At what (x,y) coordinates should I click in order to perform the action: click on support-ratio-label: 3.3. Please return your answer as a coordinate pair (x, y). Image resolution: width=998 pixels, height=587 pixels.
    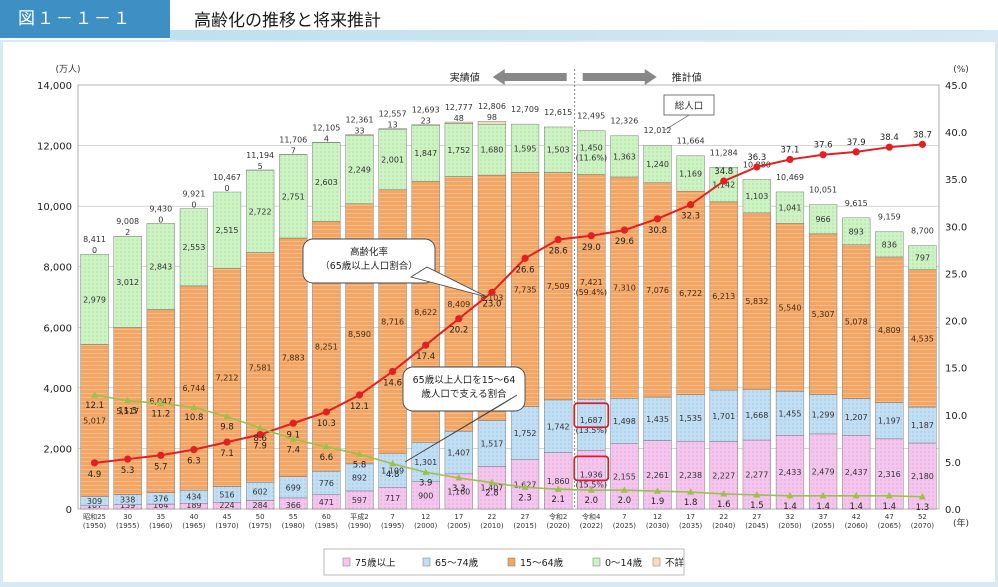
    Looking at the image, I should click on (459, 489).